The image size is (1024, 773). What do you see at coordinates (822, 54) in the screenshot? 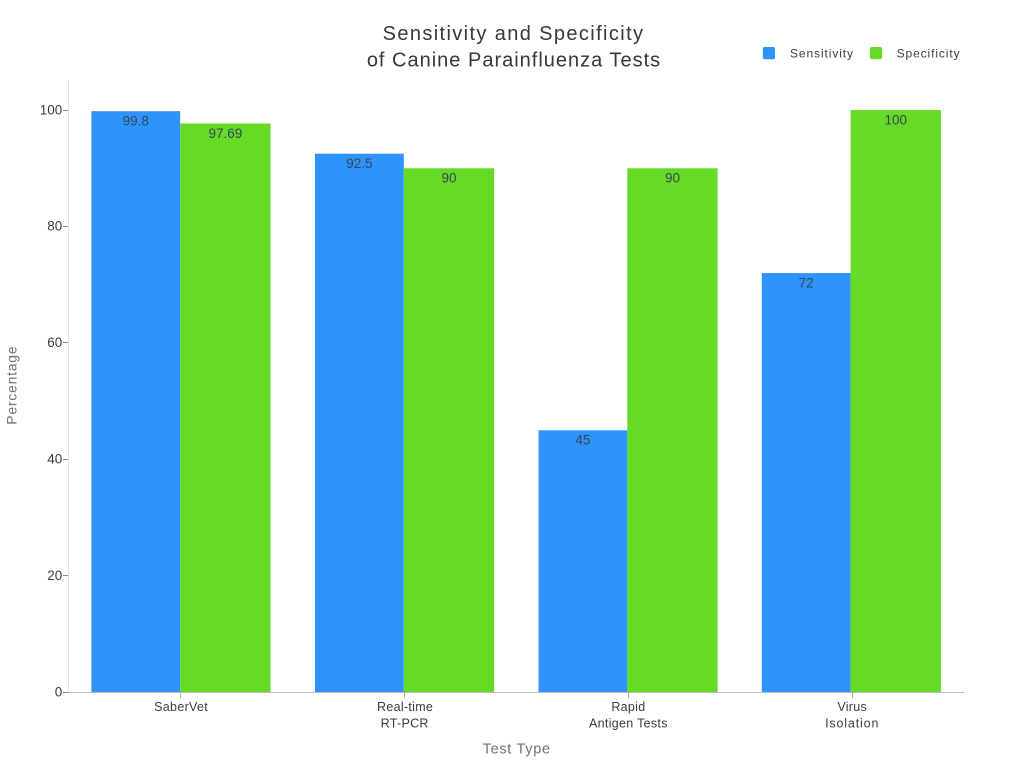
I see `svg-text: Sensitivity` at bounding box center [822, 54].